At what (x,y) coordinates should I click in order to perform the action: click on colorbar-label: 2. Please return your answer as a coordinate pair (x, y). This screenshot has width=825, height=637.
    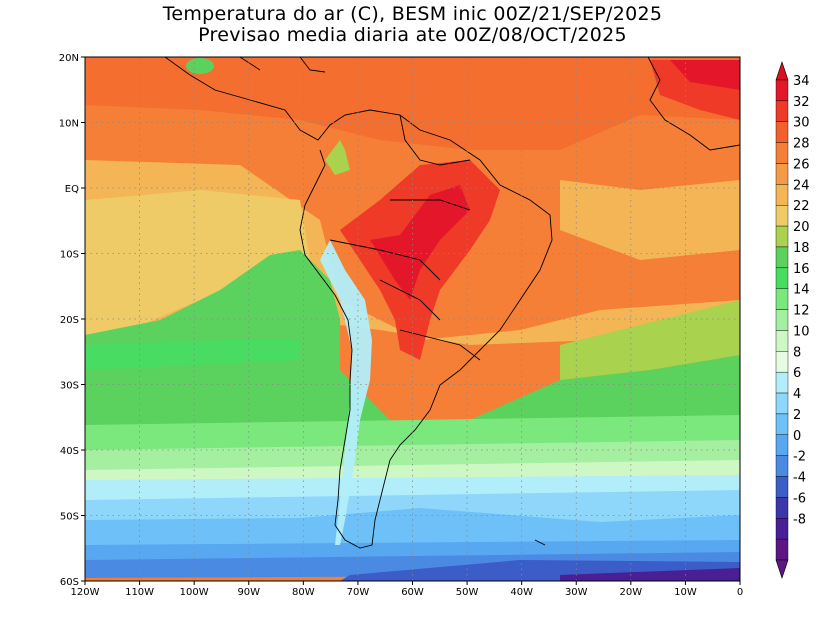
    Looking at the image, I should click on (797, 415).